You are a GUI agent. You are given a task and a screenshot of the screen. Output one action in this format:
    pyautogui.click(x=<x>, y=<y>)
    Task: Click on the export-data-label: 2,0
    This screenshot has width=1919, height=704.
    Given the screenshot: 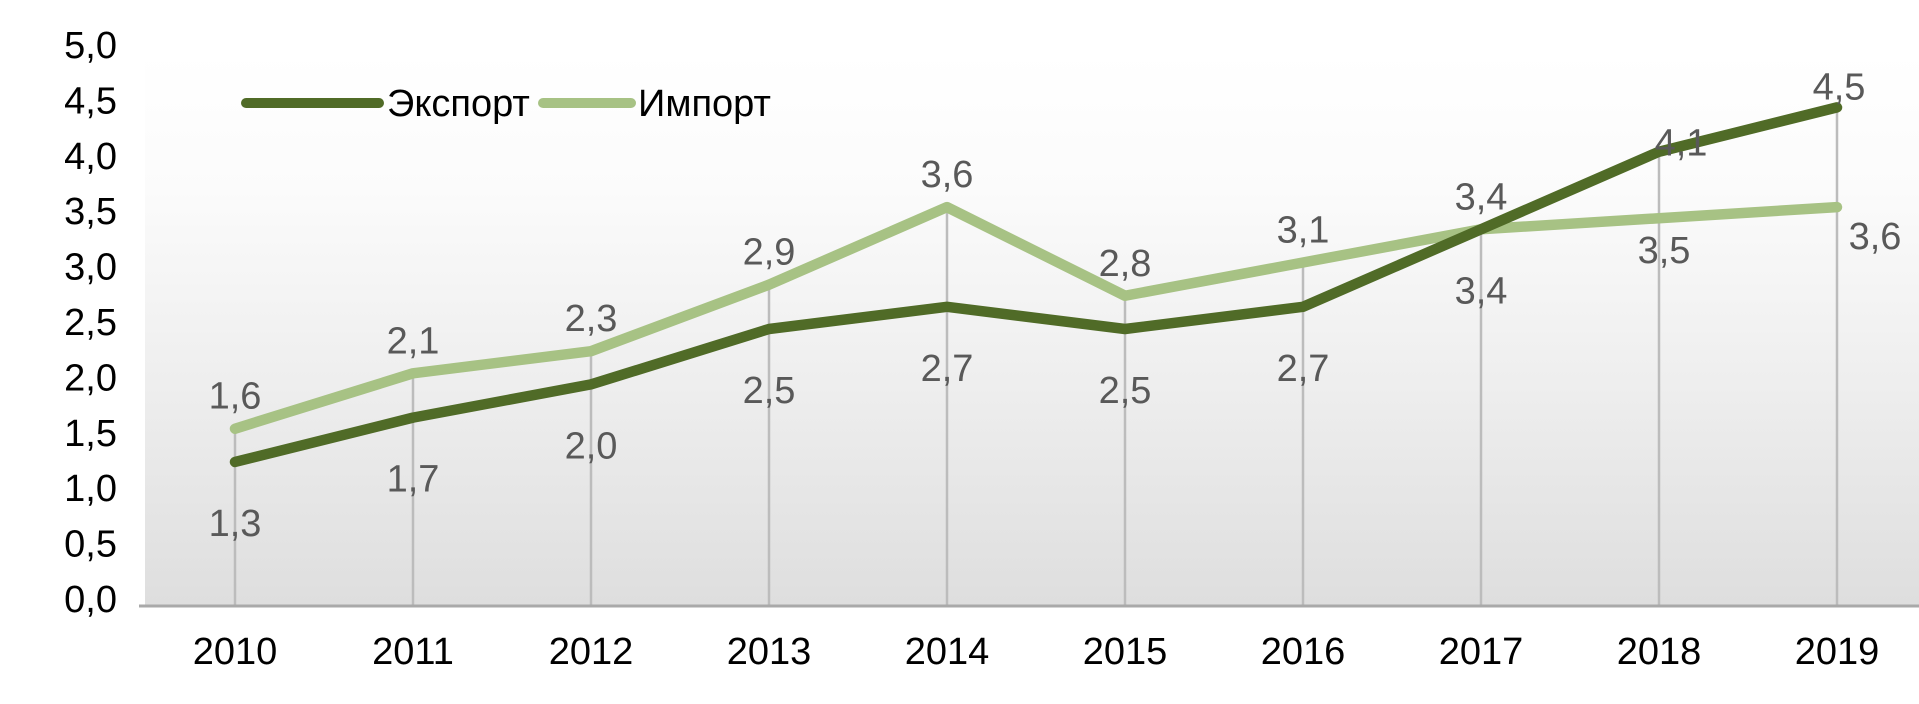 What is the action you would take?
    pyautogui.click(x=591, y=446)
    